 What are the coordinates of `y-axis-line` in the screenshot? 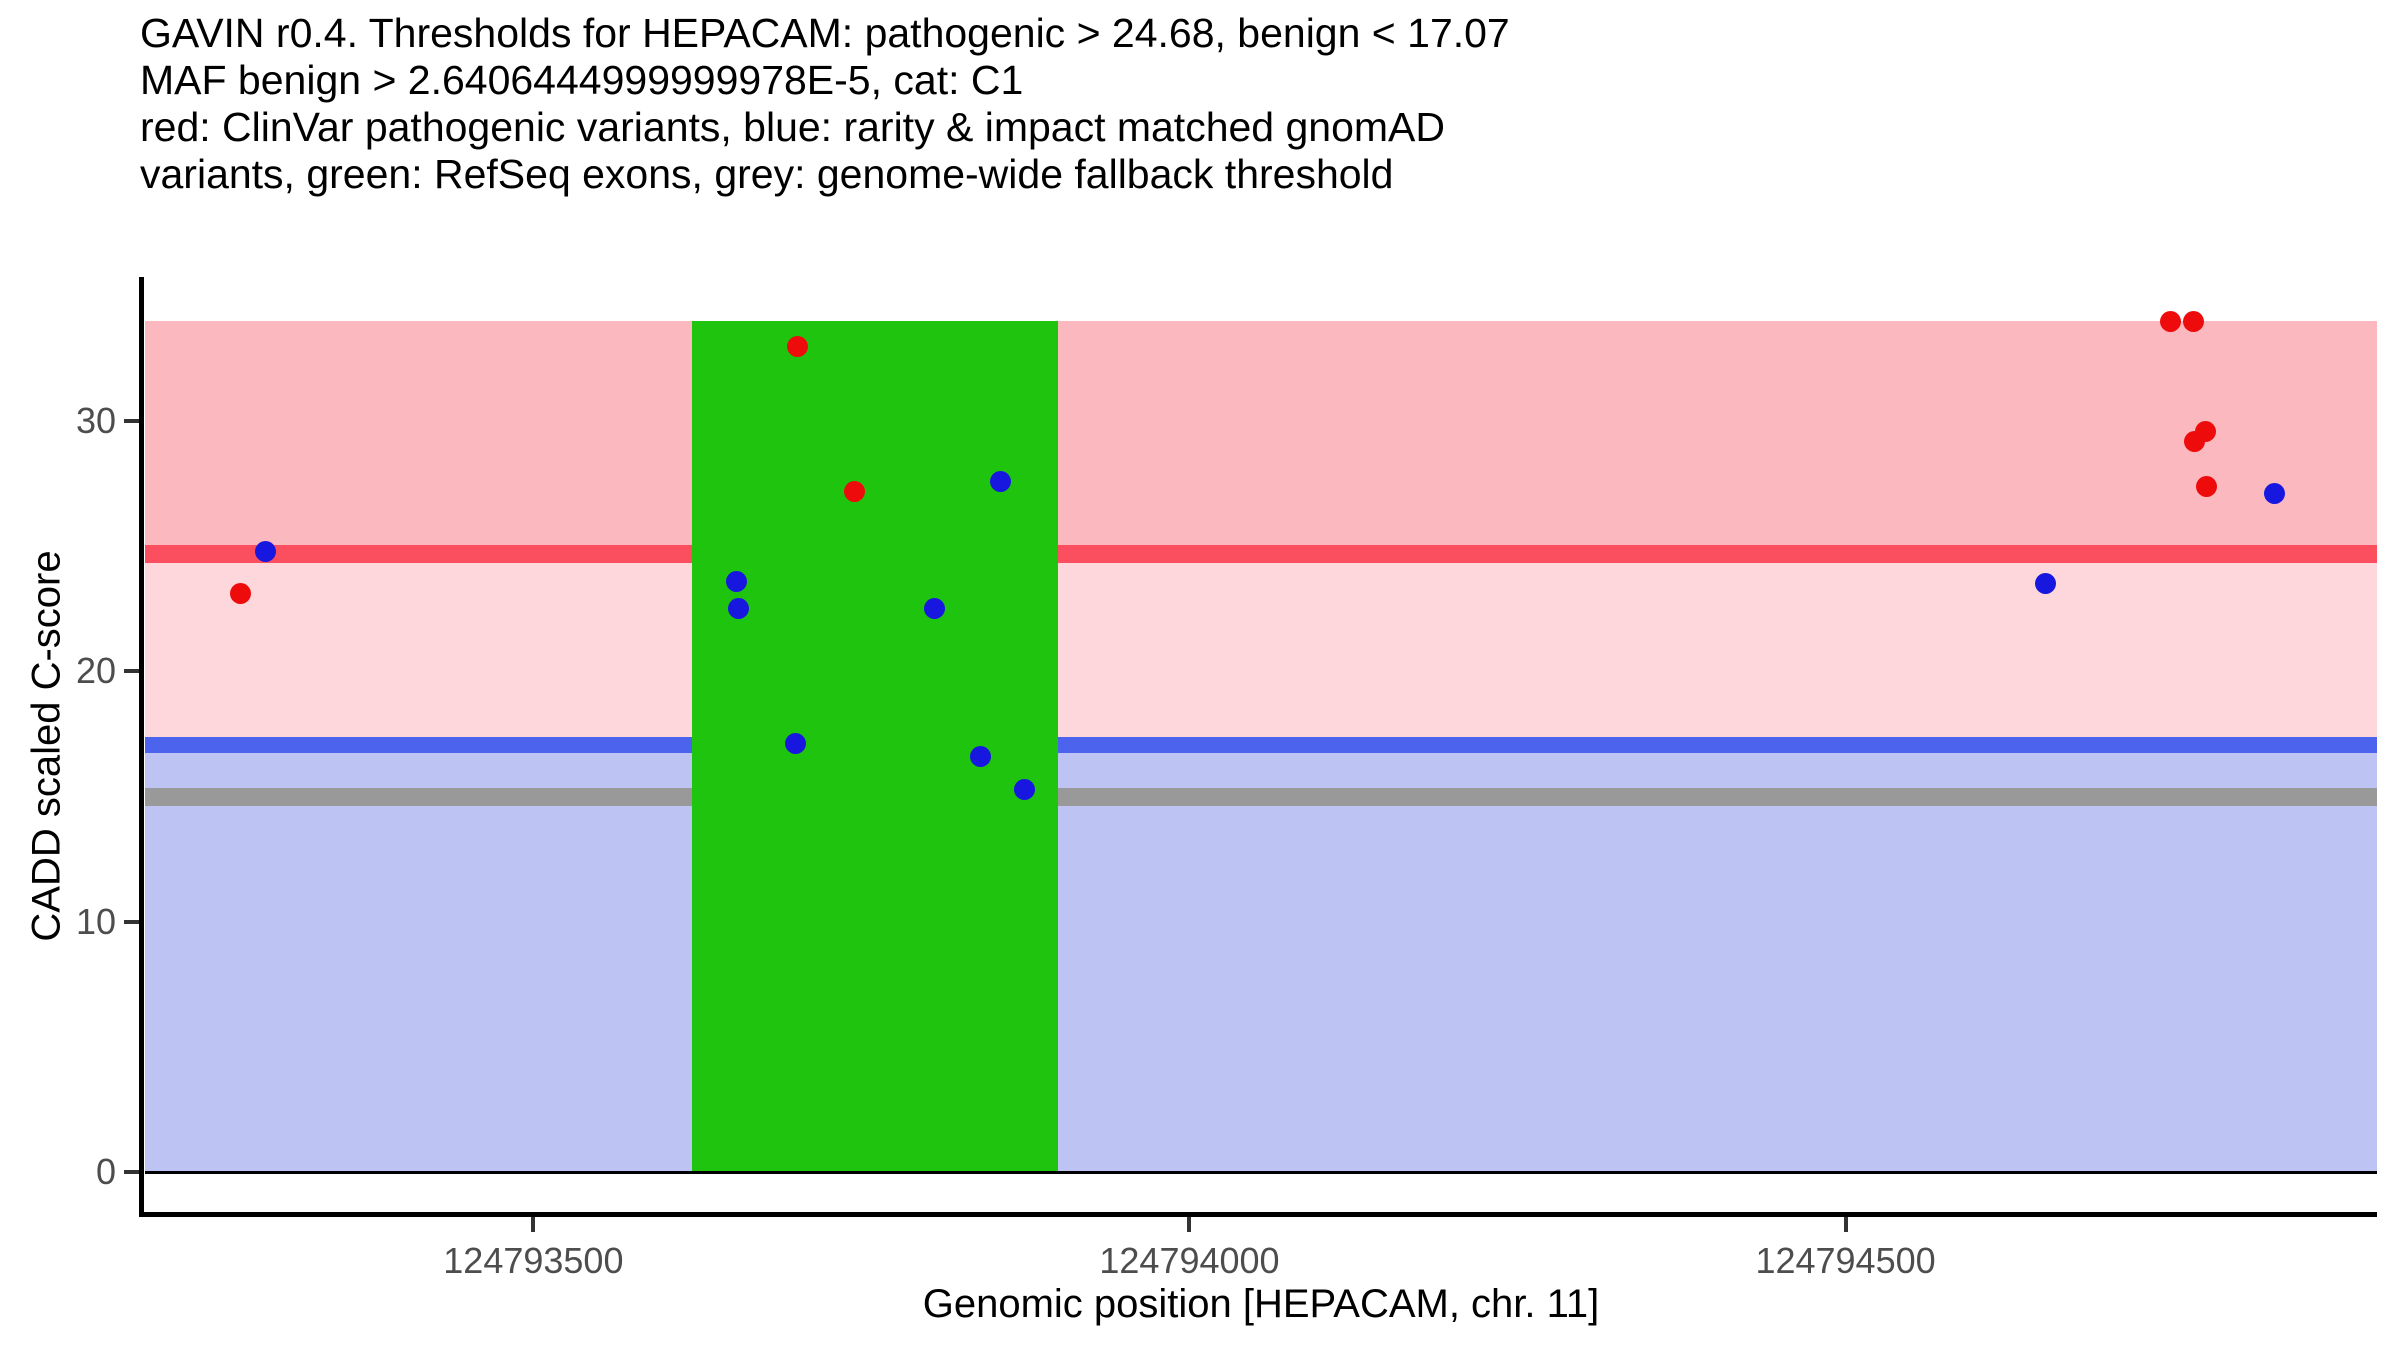 It's located at (141, 747).